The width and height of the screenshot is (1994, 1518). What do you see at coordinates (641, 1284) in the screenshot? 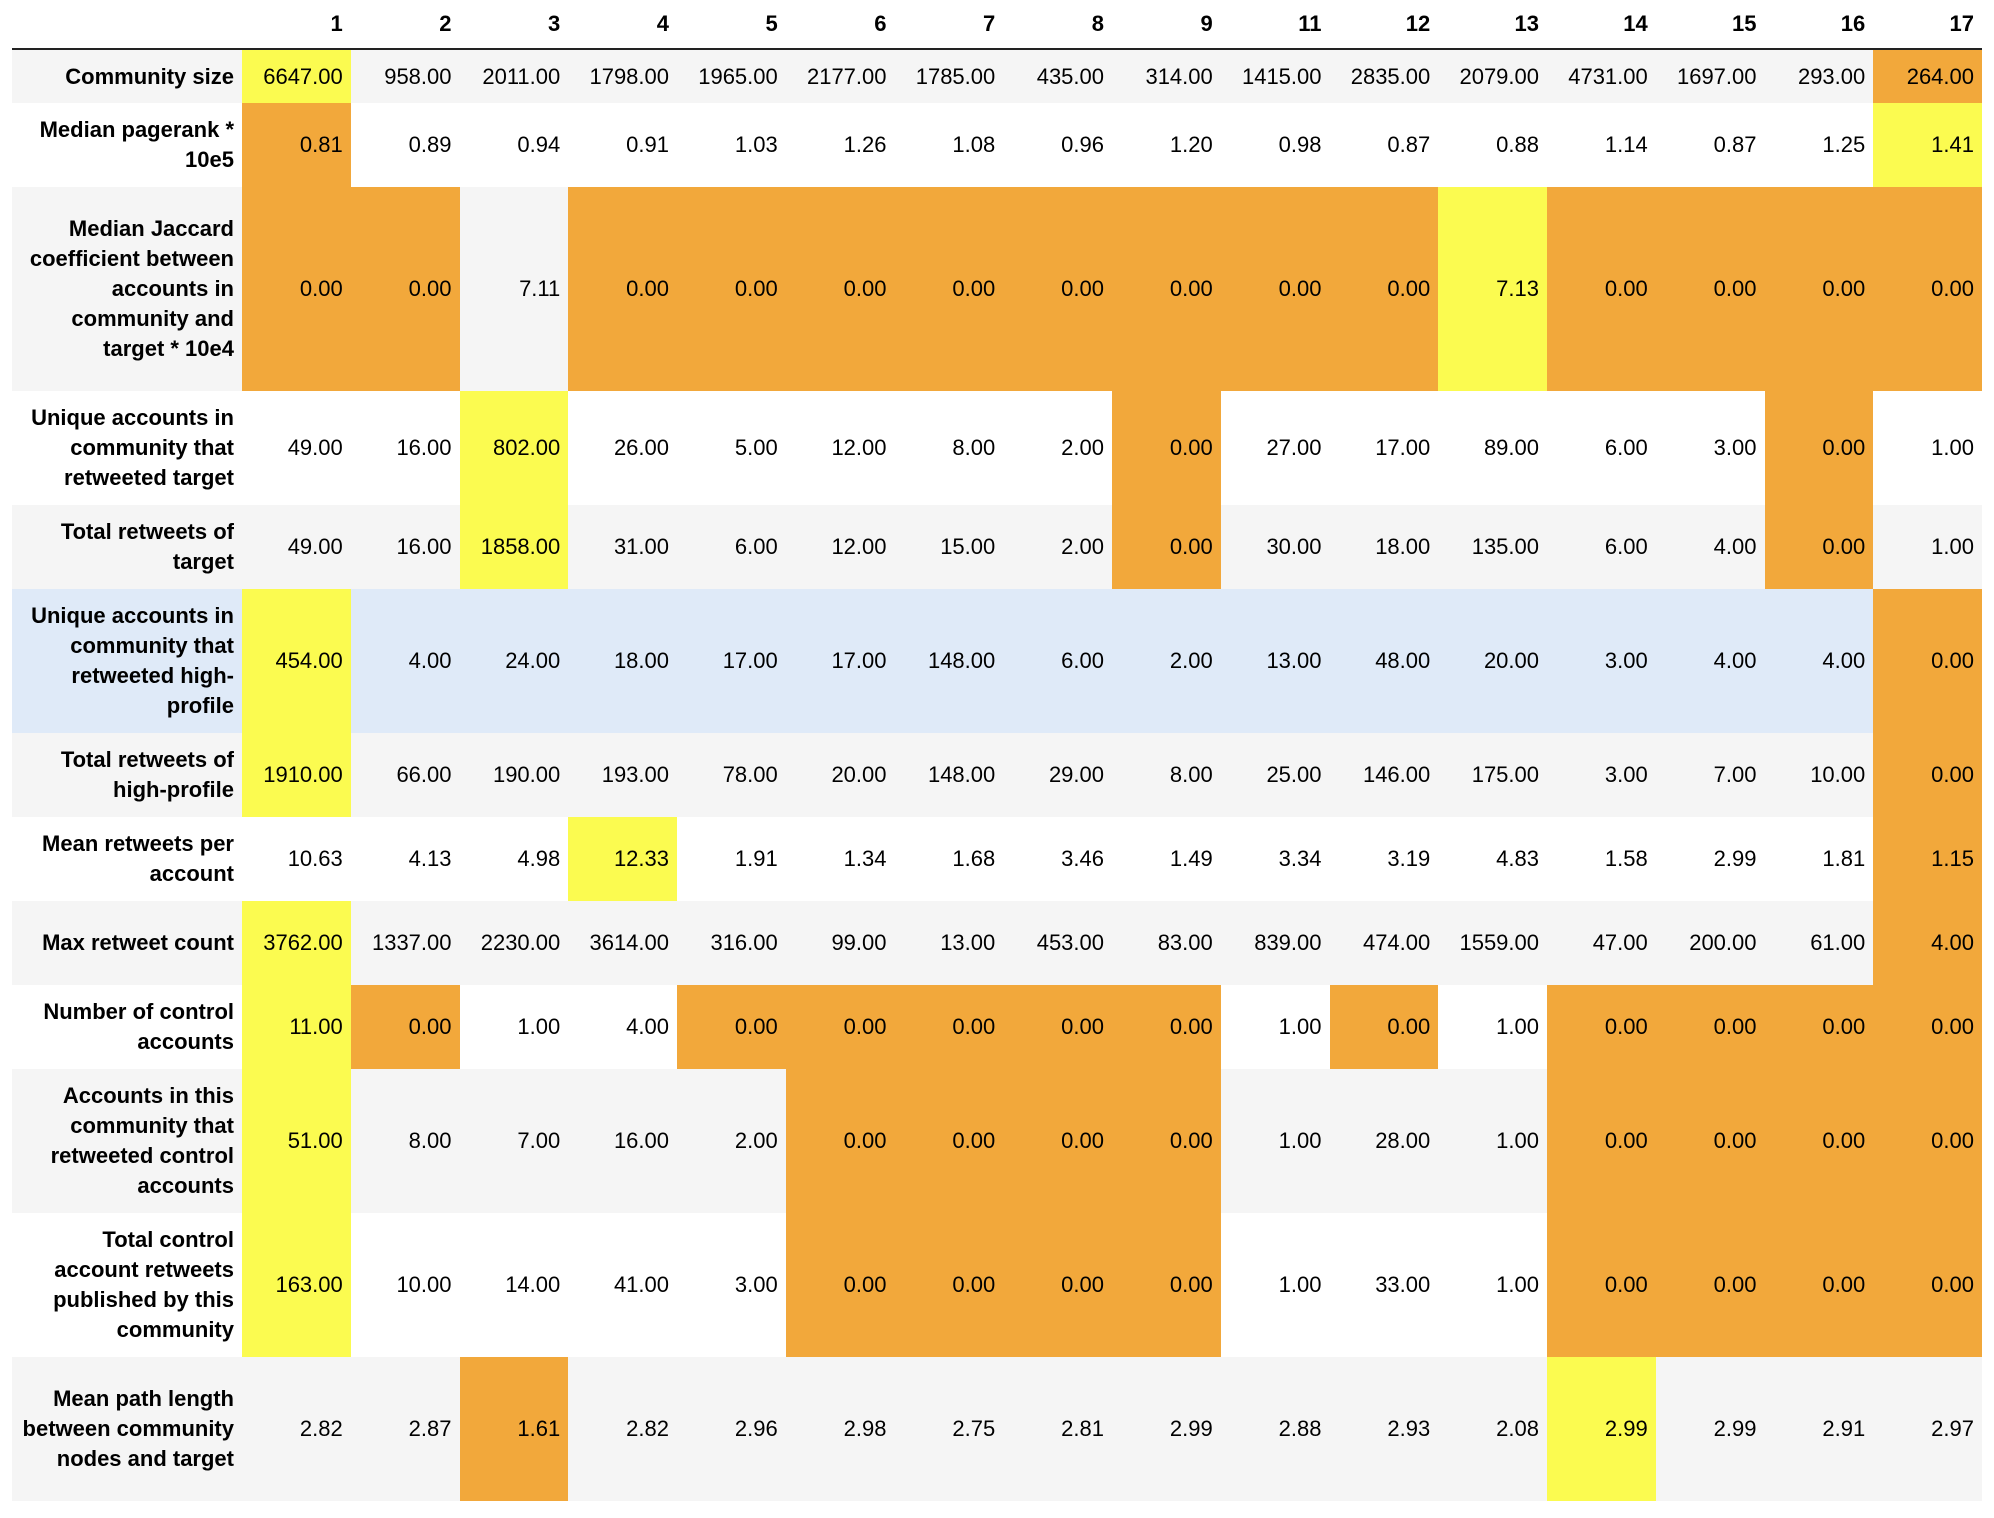
I see `table-cell: 41.00` at bounding box center [641, 1284].